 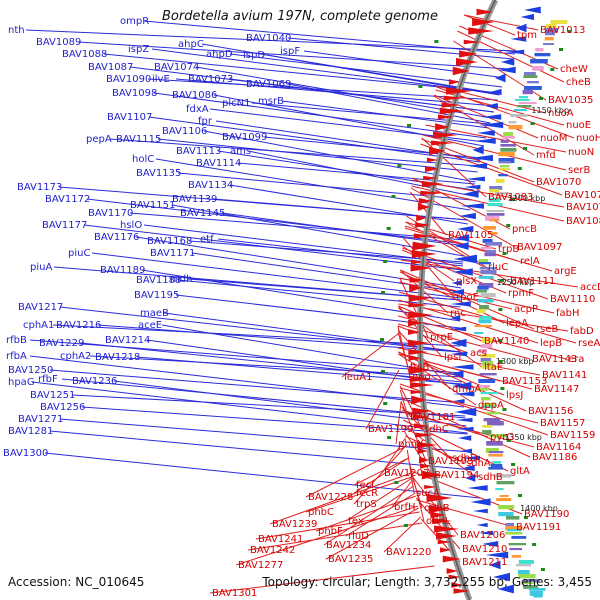 I want to click on left-gene-label: BAV1188, so click(x=158, y=280).